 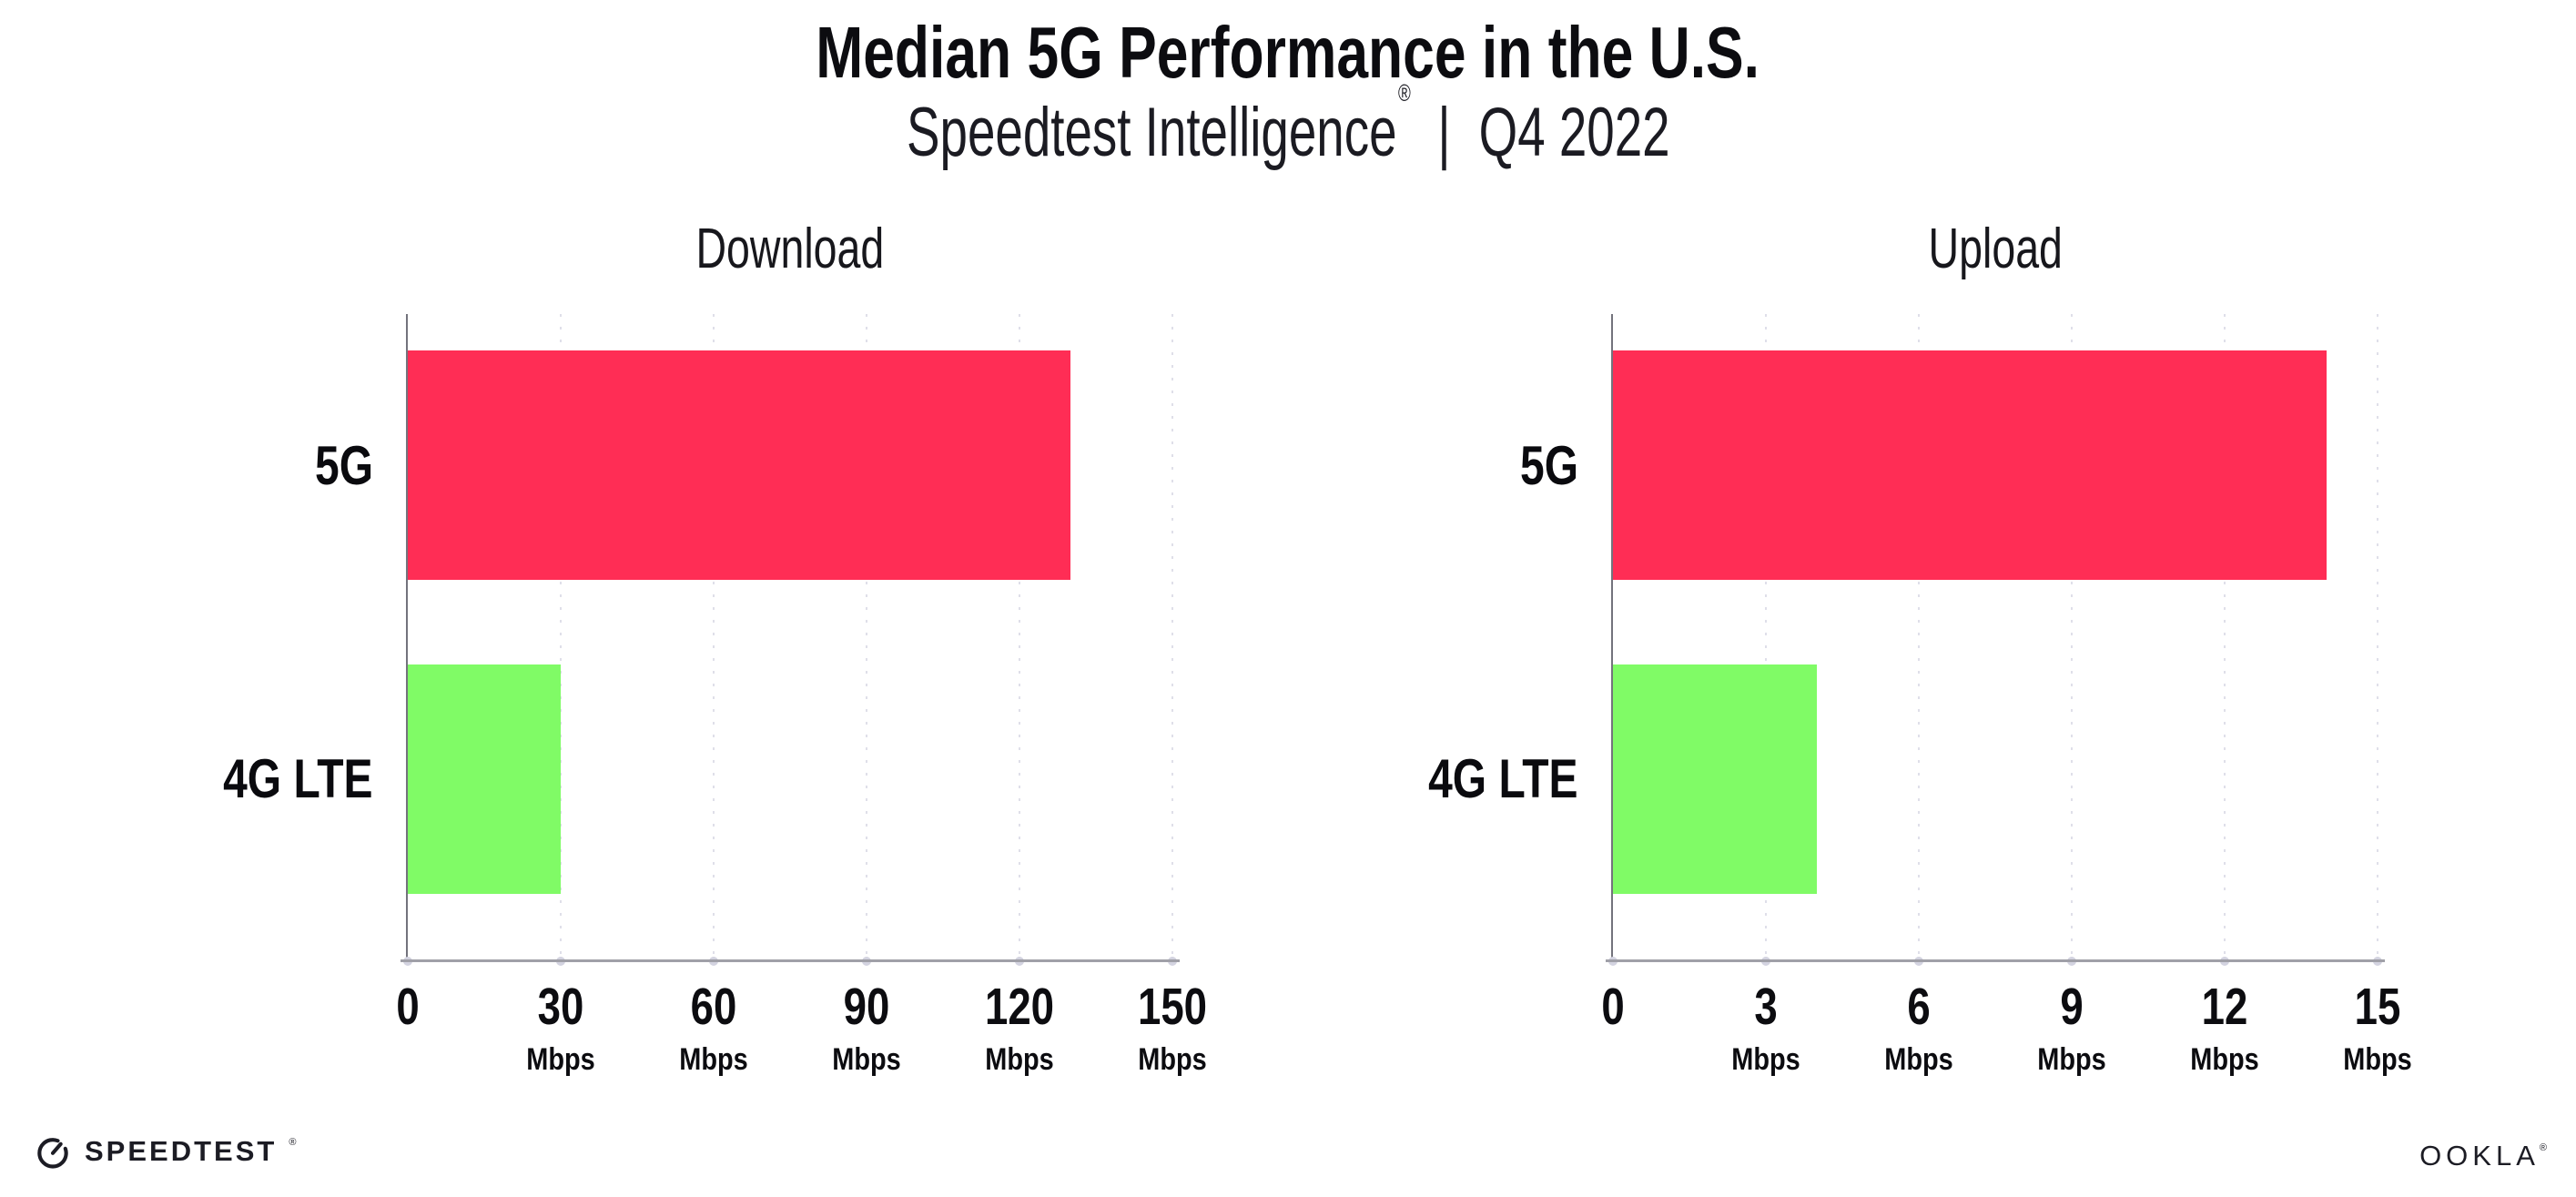 I want to click on x-tick-label: 3 Mbps, so click(x=1765, y=1027).